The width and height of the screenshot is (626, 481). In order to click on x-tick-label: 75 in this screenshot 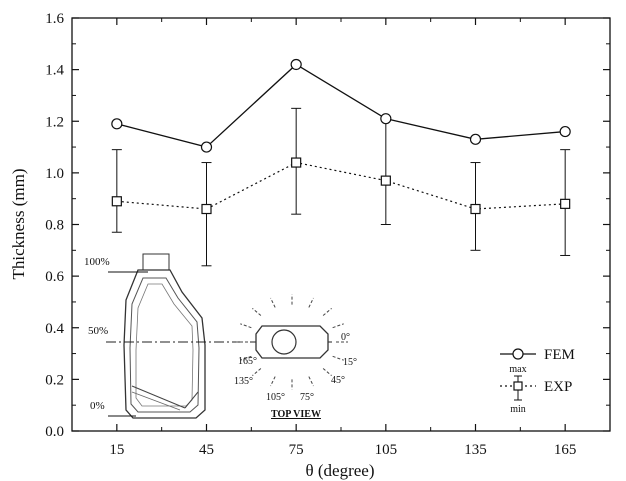, I will do `click(296, 450)`.